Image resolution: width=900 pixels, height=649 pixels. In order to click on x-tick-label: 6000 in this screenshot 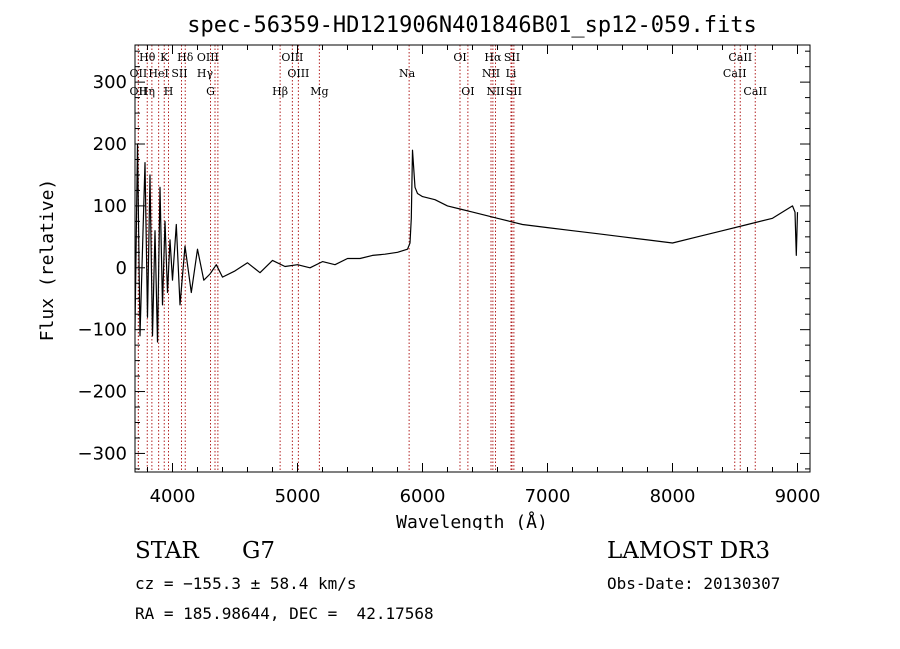, I will do `click(423, 496)`.